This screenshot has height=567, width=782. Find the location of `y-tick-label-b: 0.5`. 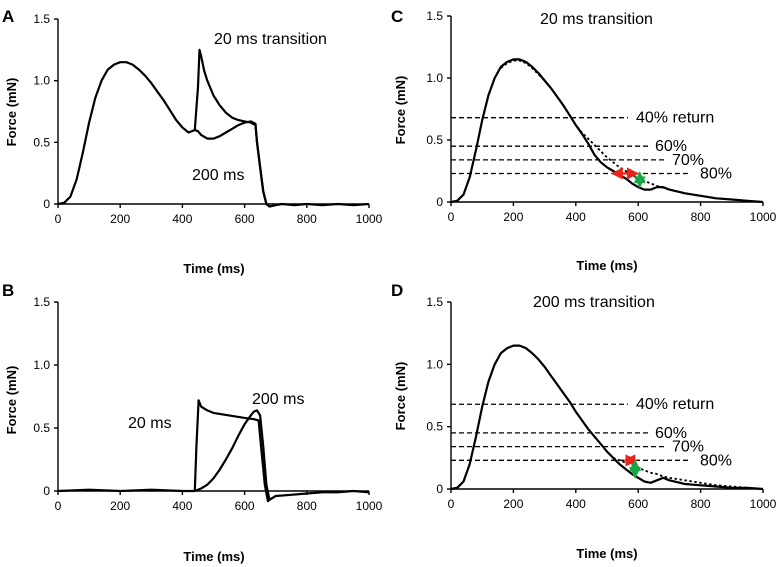

y-tick-label-b: 0.5 is located at coordinates (41, 428).